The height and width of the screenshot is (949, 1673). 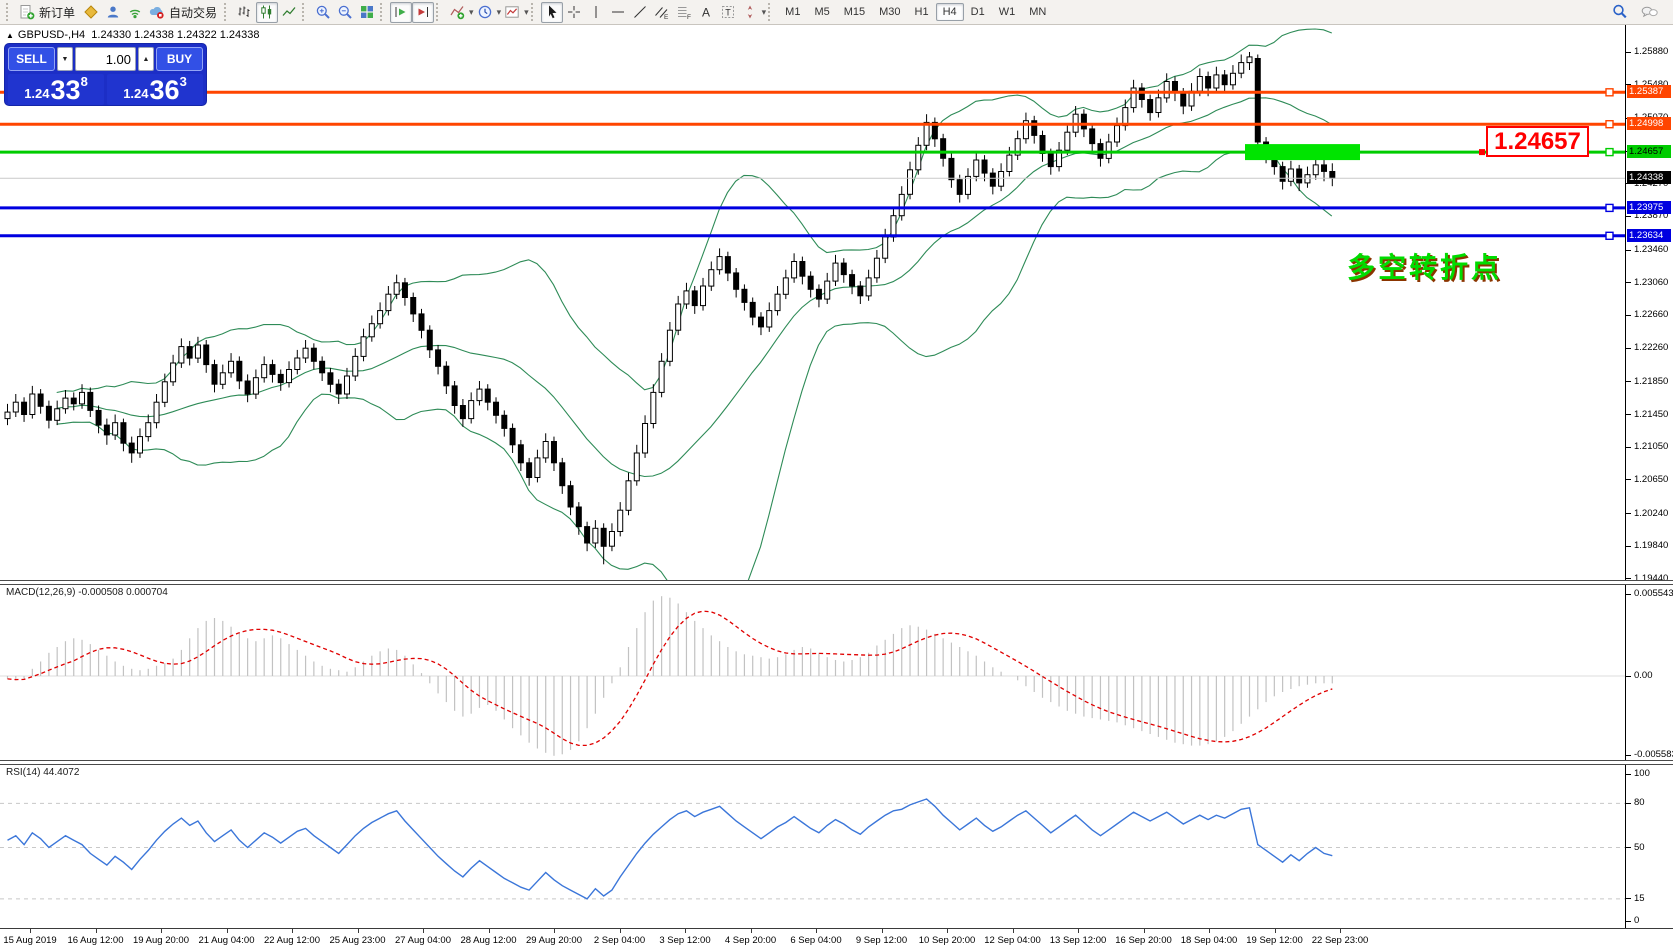 I want to click on time-tick-label: 19 Aug 20:00, so click(x=161, y=940).